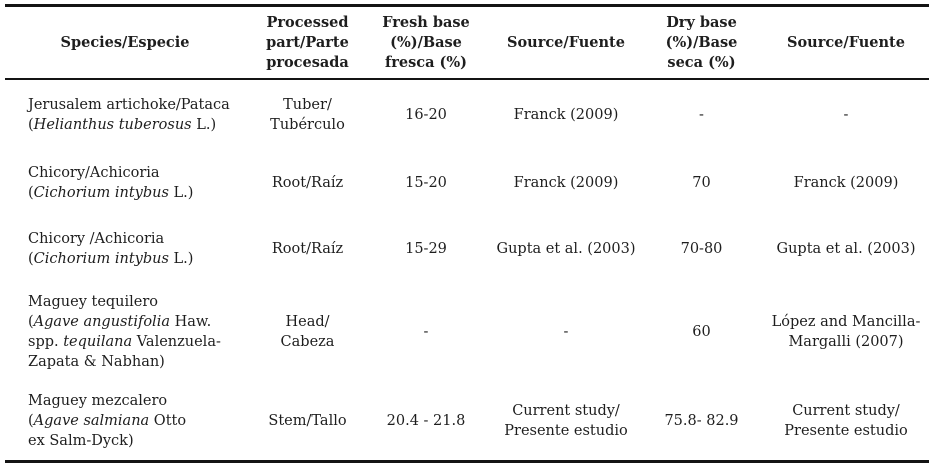  I want to click on dry-base-cell: 70, so click(701, 182).